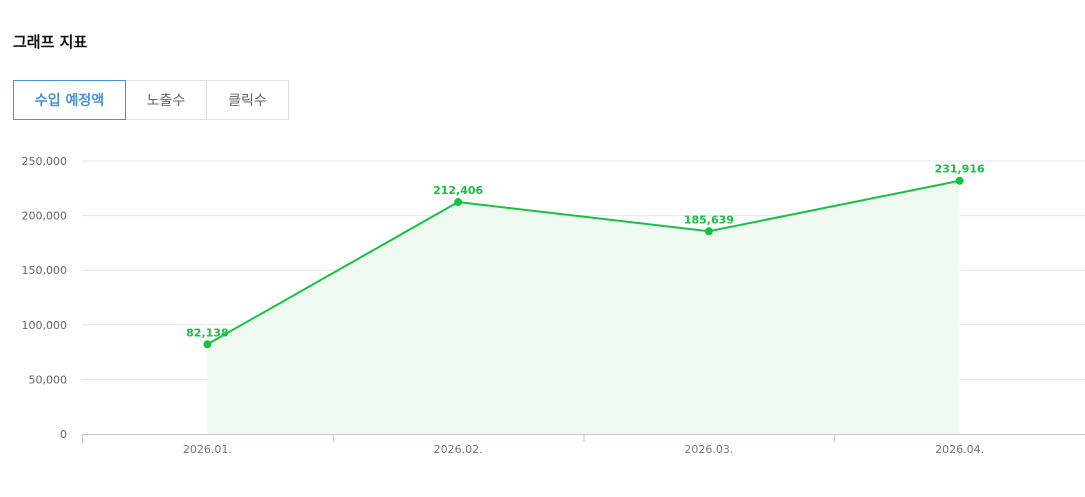  I want to click on y-tick-label: 100,000, so click(45, 325).